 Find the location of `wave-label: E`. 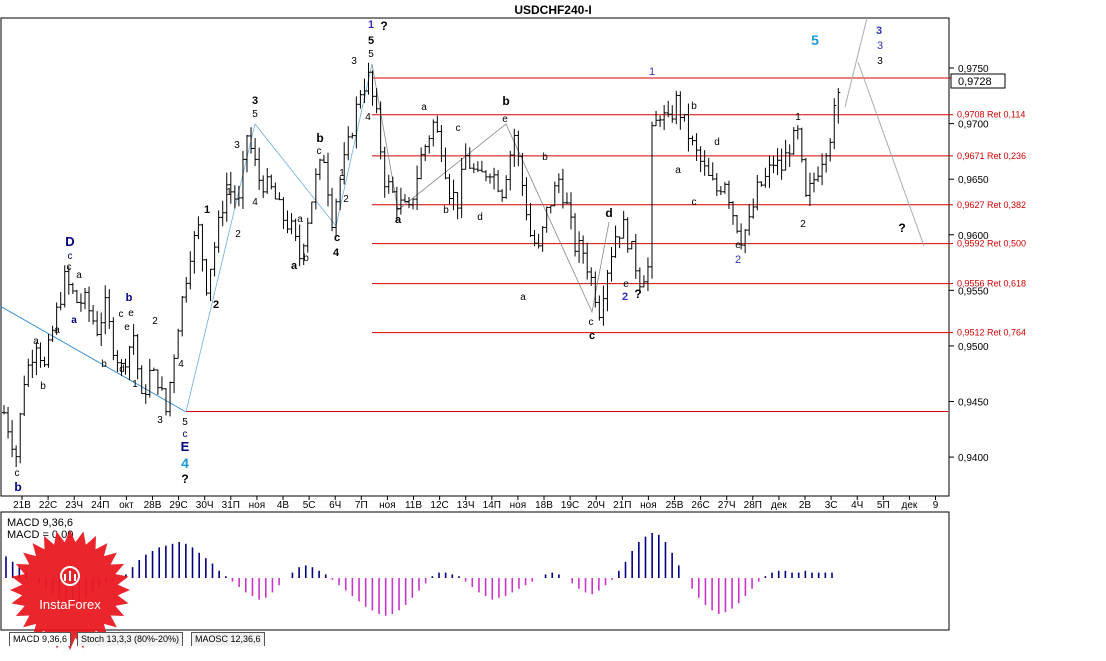

wave-label: E is located at coordinates (185, 446).